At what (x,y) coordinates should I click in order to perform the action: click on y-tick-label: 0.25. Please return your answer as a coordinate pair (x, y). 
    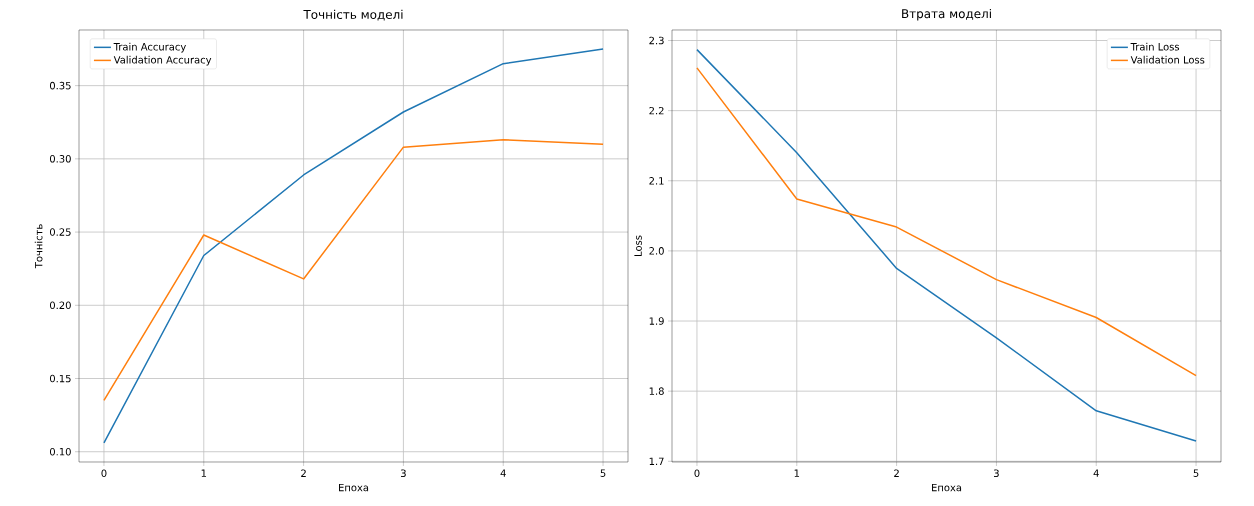
    Looking at the image, I should click on (60, 232).